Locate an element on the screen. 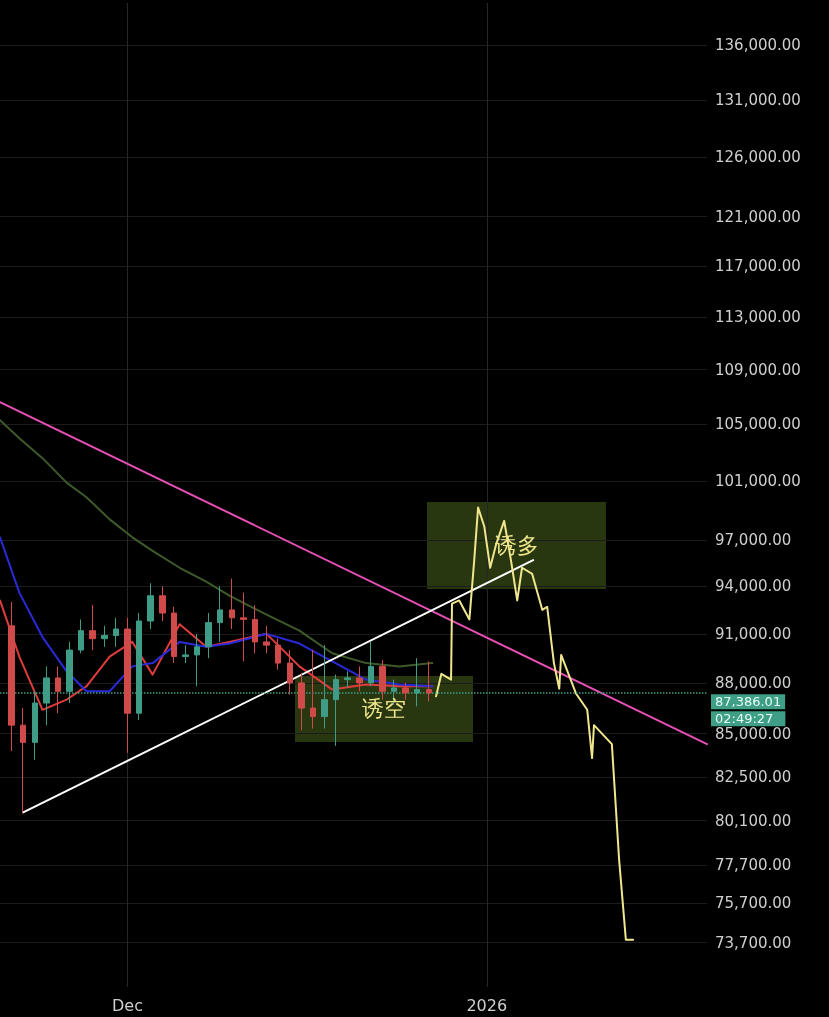 The width and height of the screenshot is (829, 1017). y-tick-label: 121,000.00 is located at coordinates (758, 216).